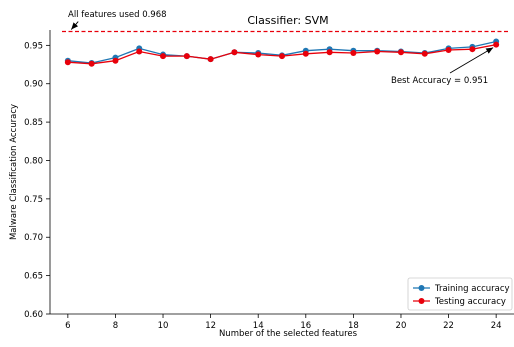 Image resolution: width=514 pixels, height=347 pixels. I want to click on x-tick-label: 12, so click(210, 326).